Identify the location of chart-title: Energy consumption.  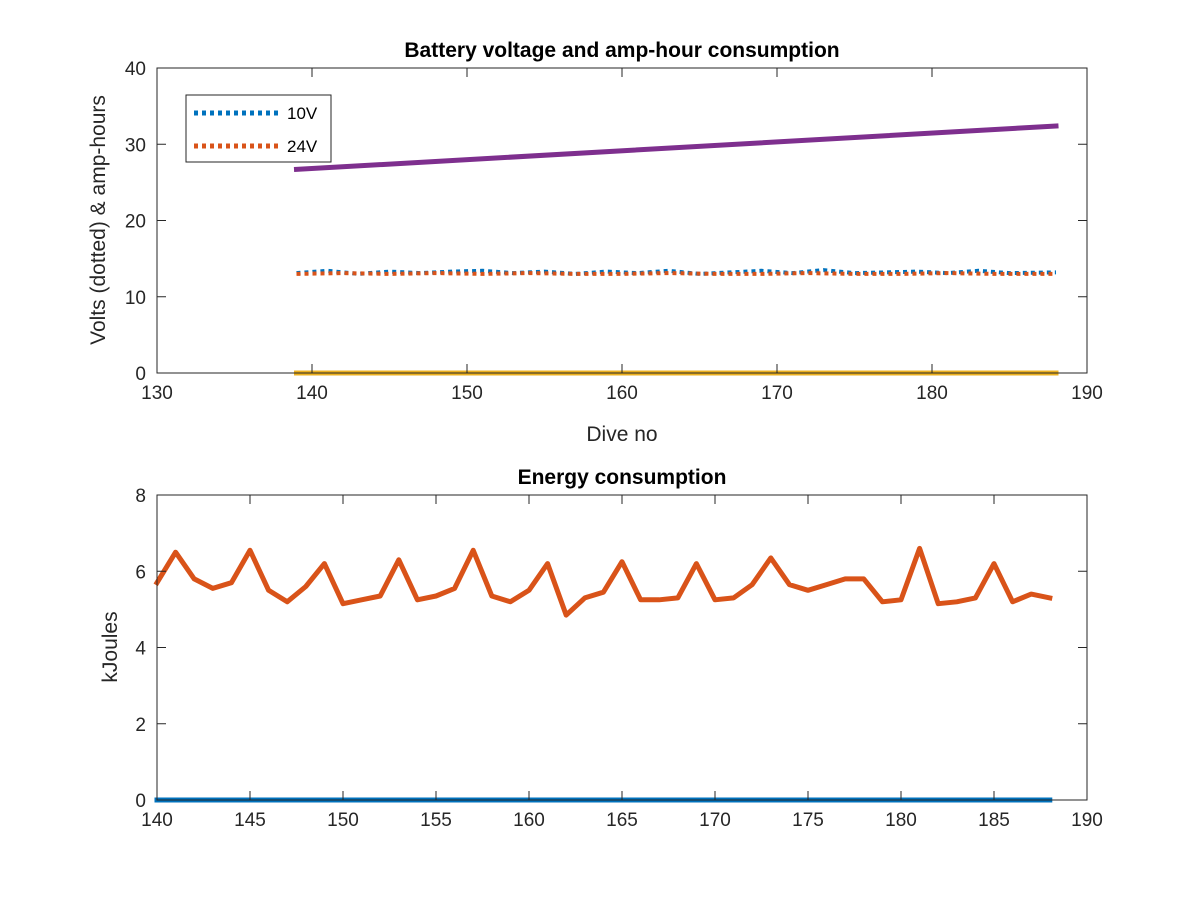
(622, 477).